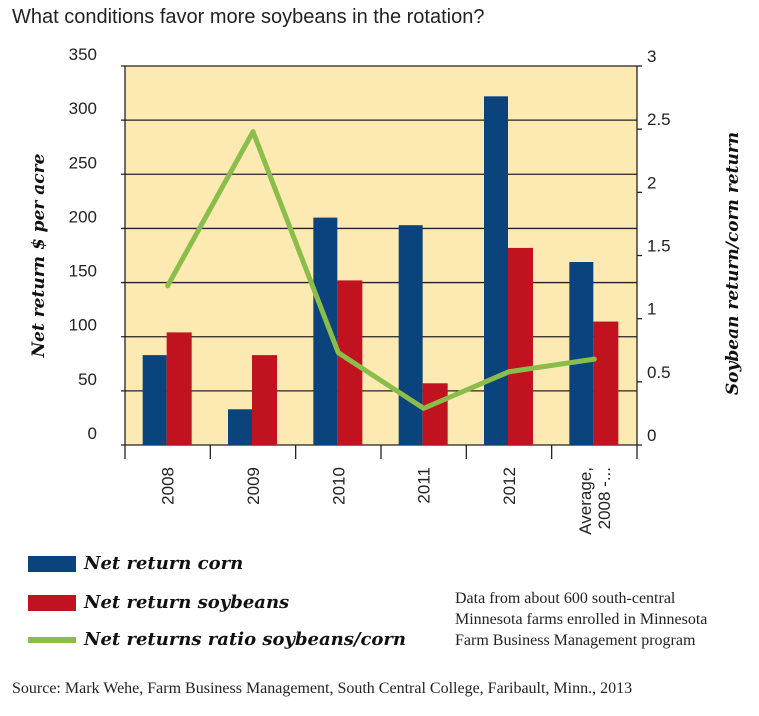 The image size is (759, 716). Describe the element at coordinates (651, 435) in the screenshot. I see `y2-tick-label: 0` at that location.